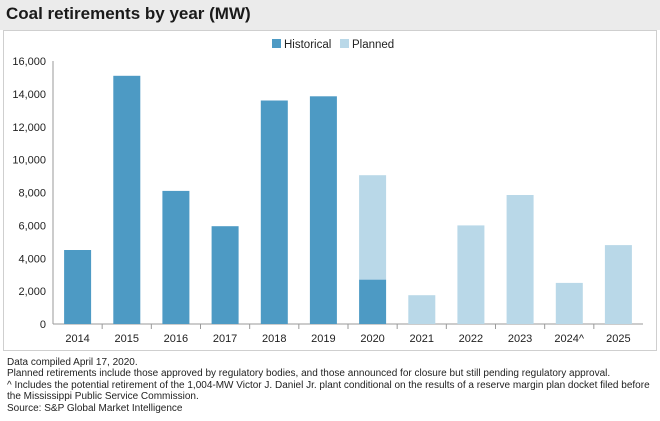 This screenshot has height=421, width=660. Describe the element at coordinates (32, 226) in the screenshot. I see `y-tick-label: 6,000` at that location.